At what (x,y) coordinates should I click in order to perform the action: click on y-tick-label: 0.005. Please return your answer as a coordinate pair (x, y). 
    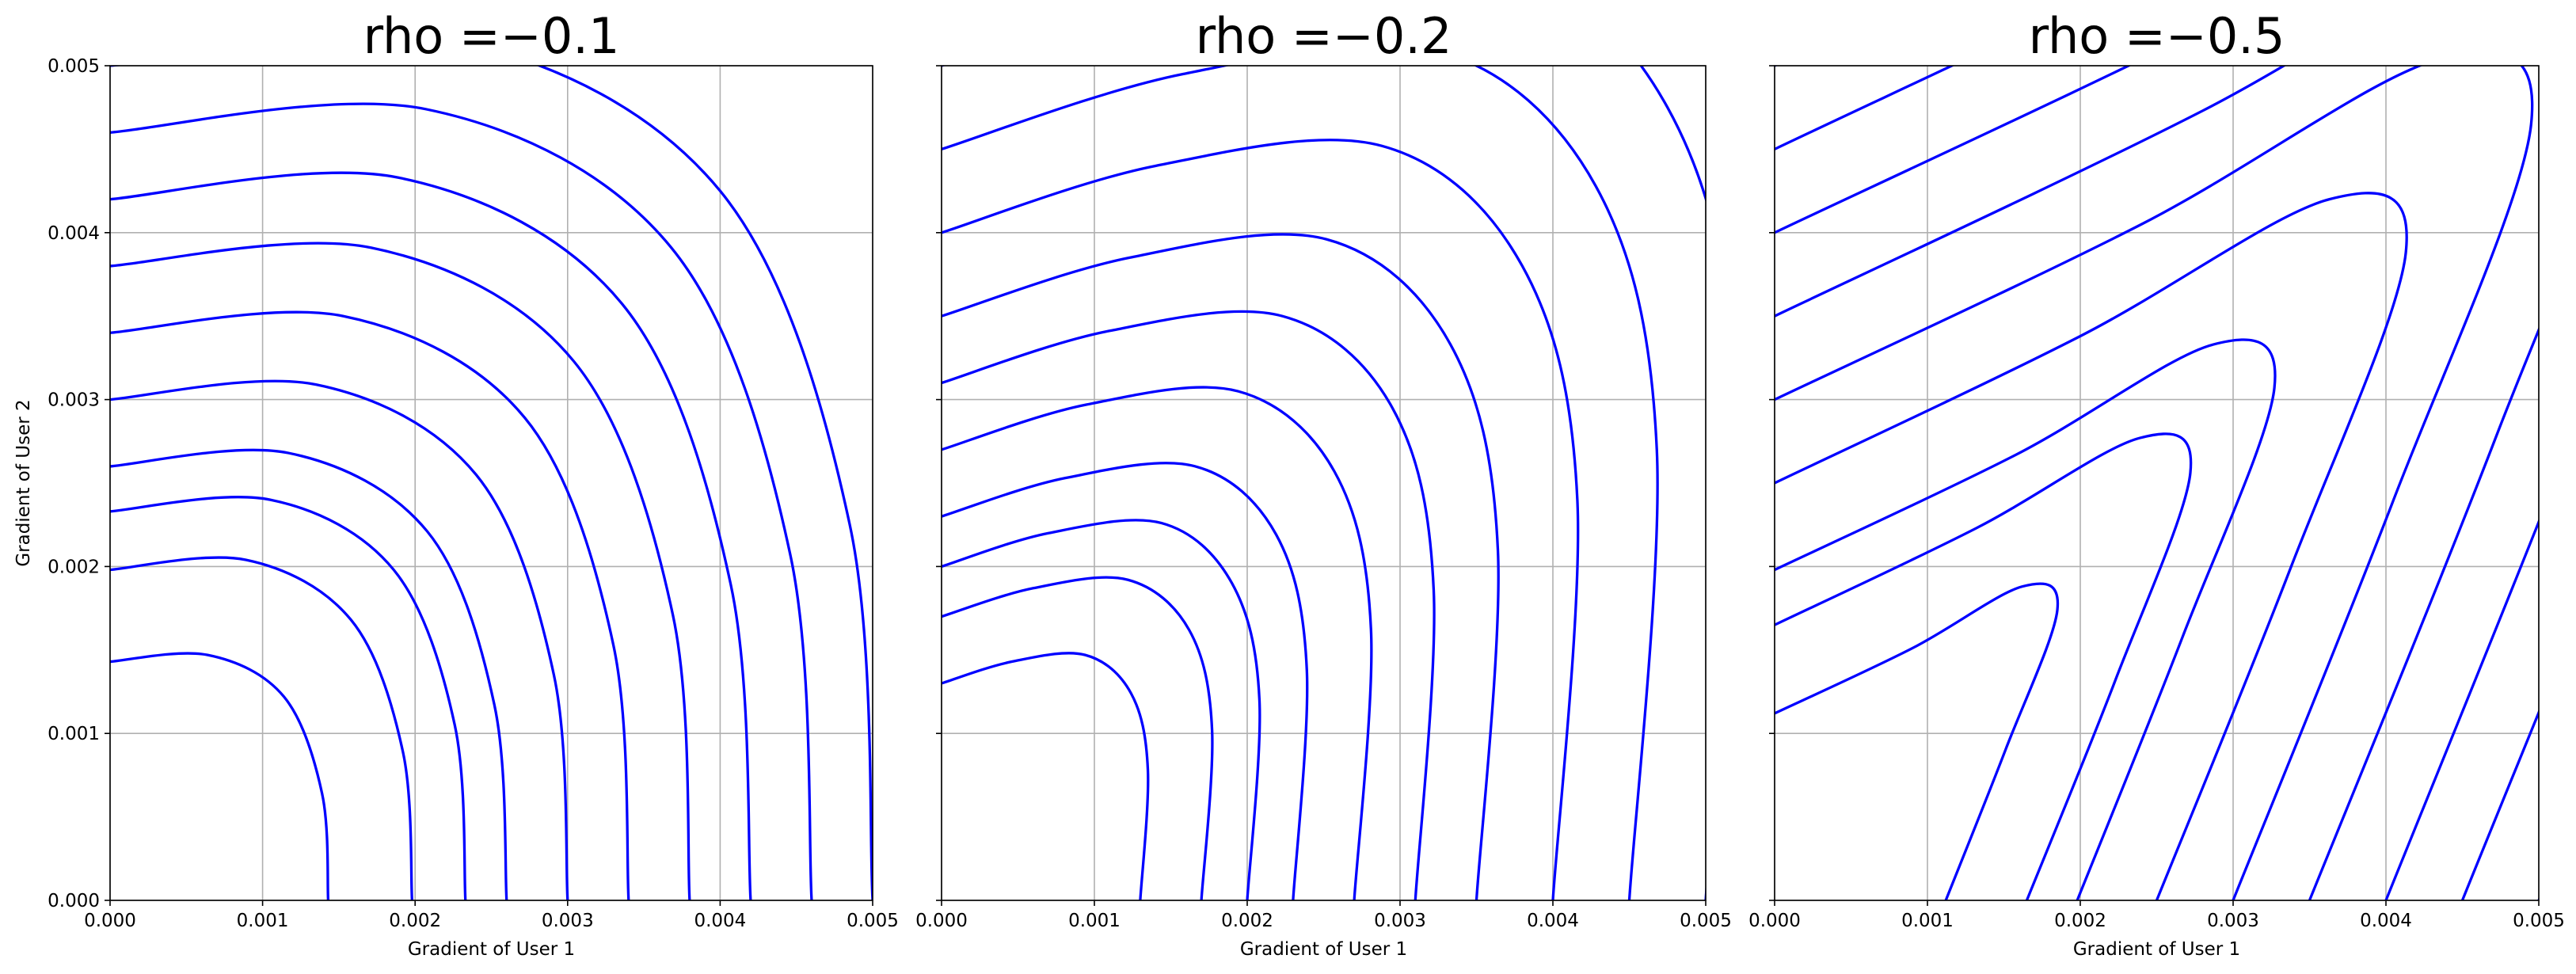
    Looking at the image, I should click on (74, 66).